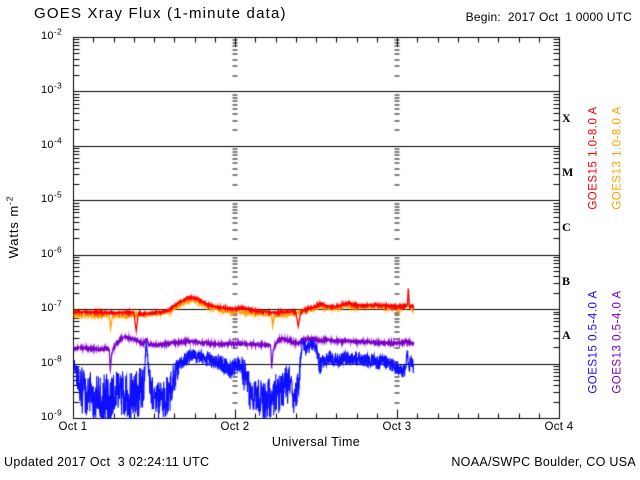  What do you see at coordinates (9, 200) in the screenshot?
I see `y-axis-title-exponent: -2` at bounding box center [9, 200].